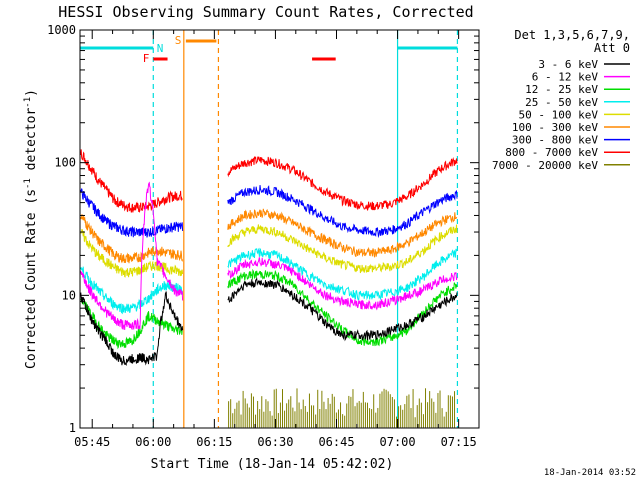  I want to click on legend-header-2: Att 0, so click(612, 48).